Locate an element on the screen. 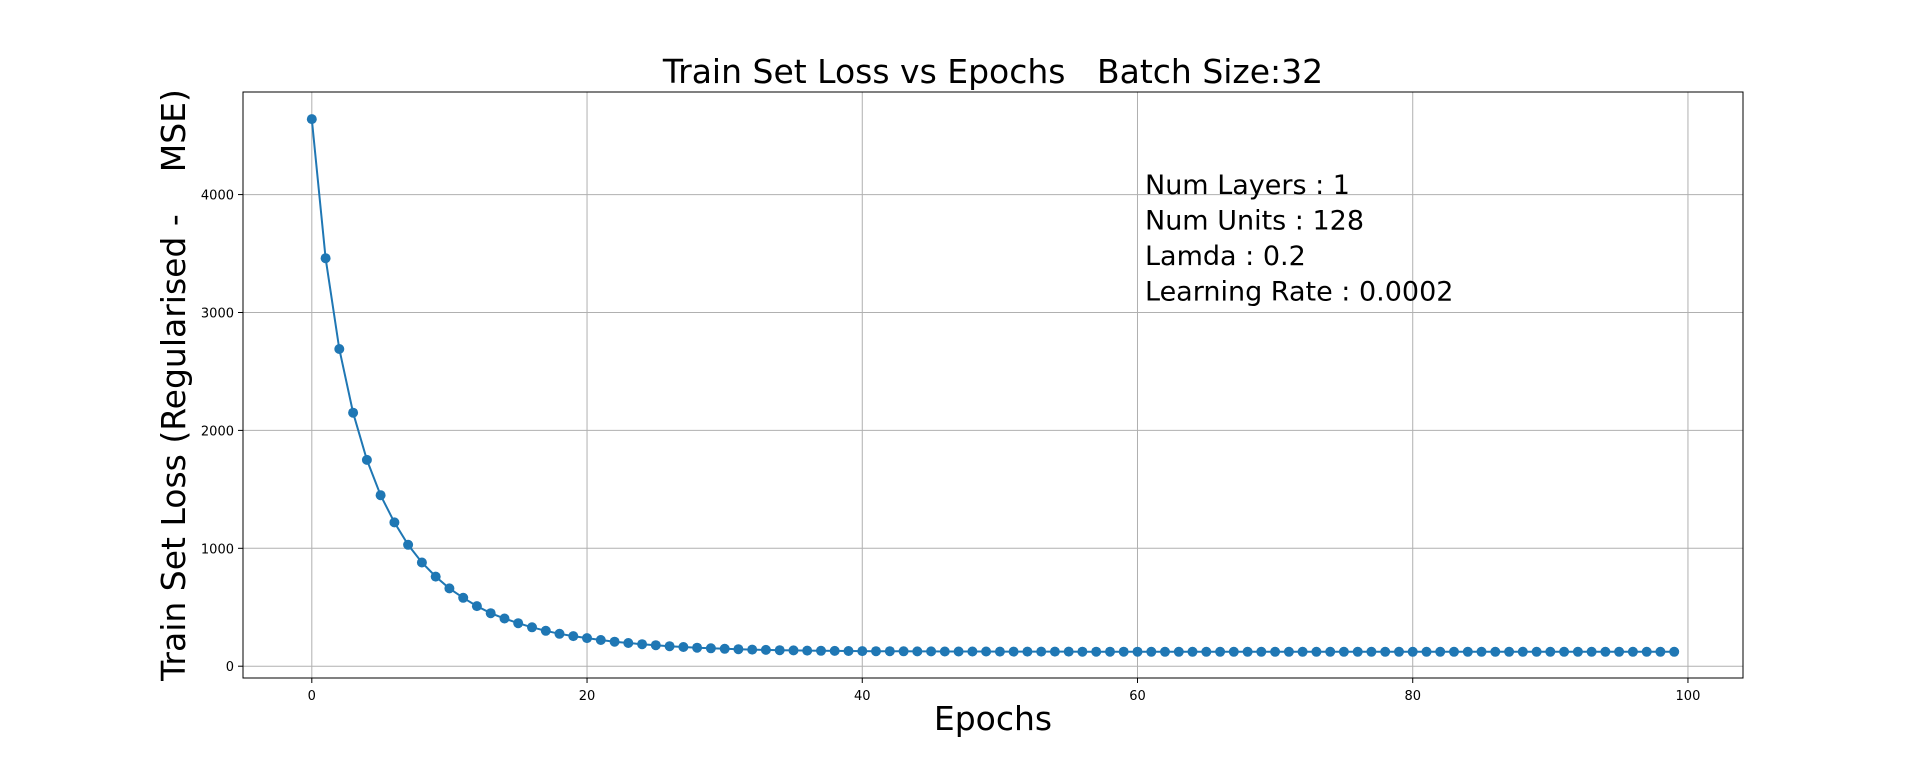  y-tick-label: 3000 is located at coordinates (217, 313).